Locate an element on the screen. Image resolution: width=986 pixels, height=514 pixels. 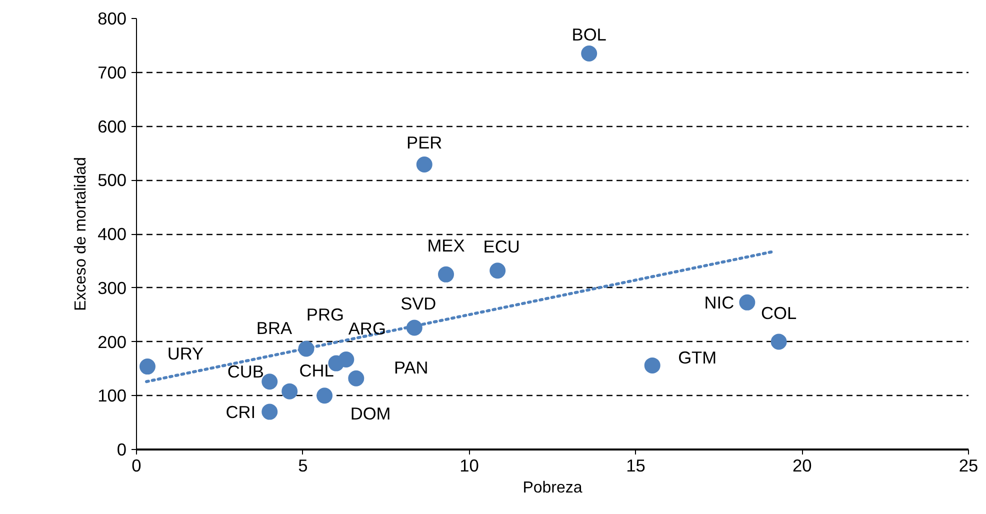
x-tick-label: 10 is located at coordinates (469, 466).